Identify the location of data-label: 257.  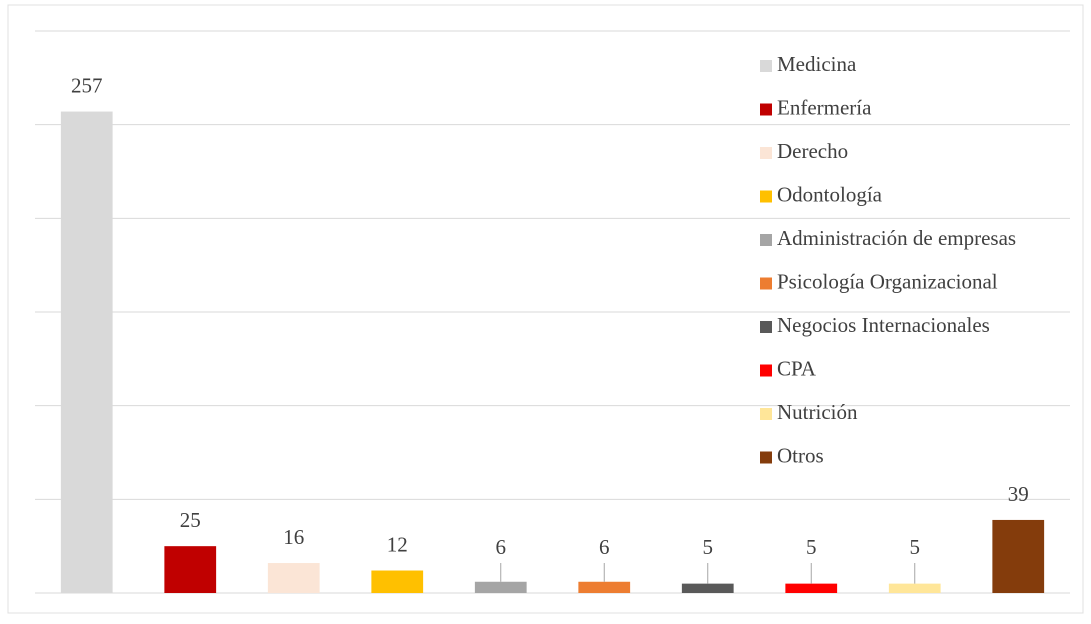
(87, 85).